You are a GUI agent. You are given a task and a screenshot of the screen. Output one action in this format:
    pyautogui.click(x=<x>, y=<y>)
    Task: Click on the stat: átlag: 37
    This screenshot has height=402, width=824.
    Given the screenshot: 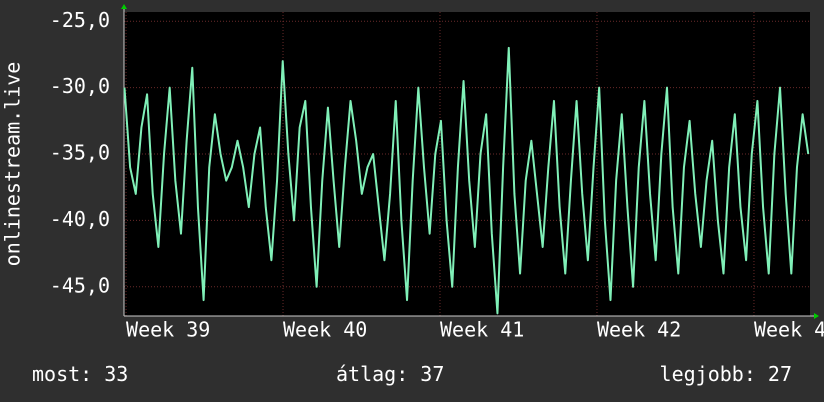 What is the action you would take?
    pyautogui.click(x=390, y=374)
    